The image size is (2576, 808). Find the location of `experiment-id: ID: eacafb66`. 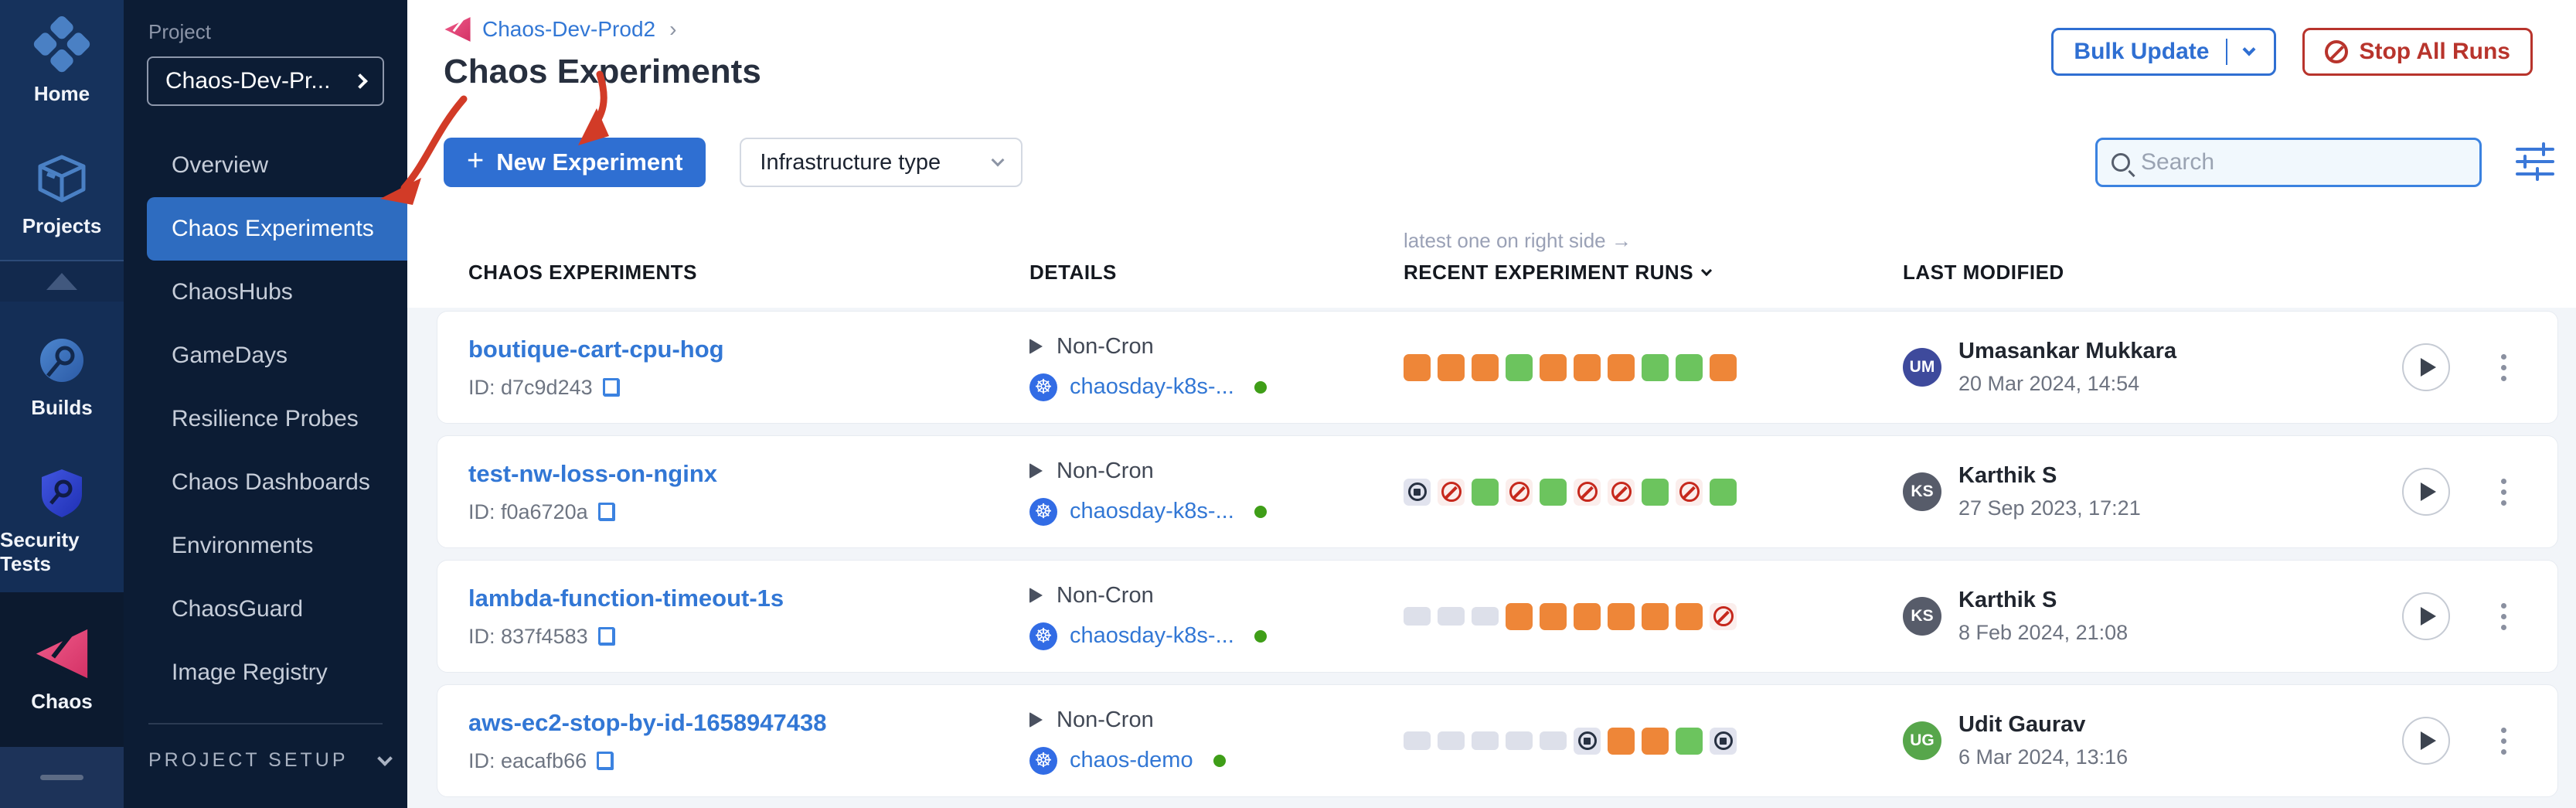

experiment-id: ID: eacafb66 is located at coordinates (527, 760).